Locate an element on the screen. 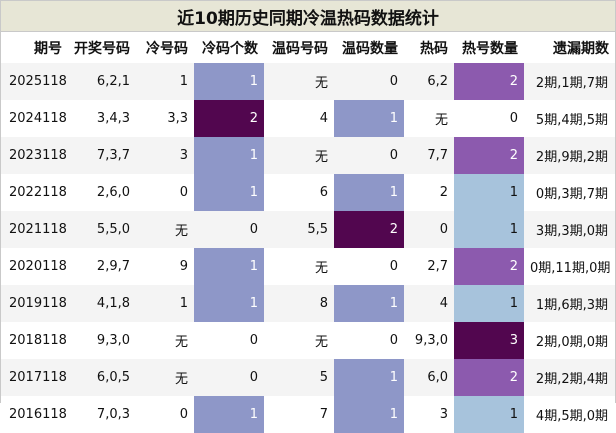  table-row: 2023118 7,3,7 3 1 无 0 7,7 2 2期,9期,2期 is located at coordinates (308, 155).